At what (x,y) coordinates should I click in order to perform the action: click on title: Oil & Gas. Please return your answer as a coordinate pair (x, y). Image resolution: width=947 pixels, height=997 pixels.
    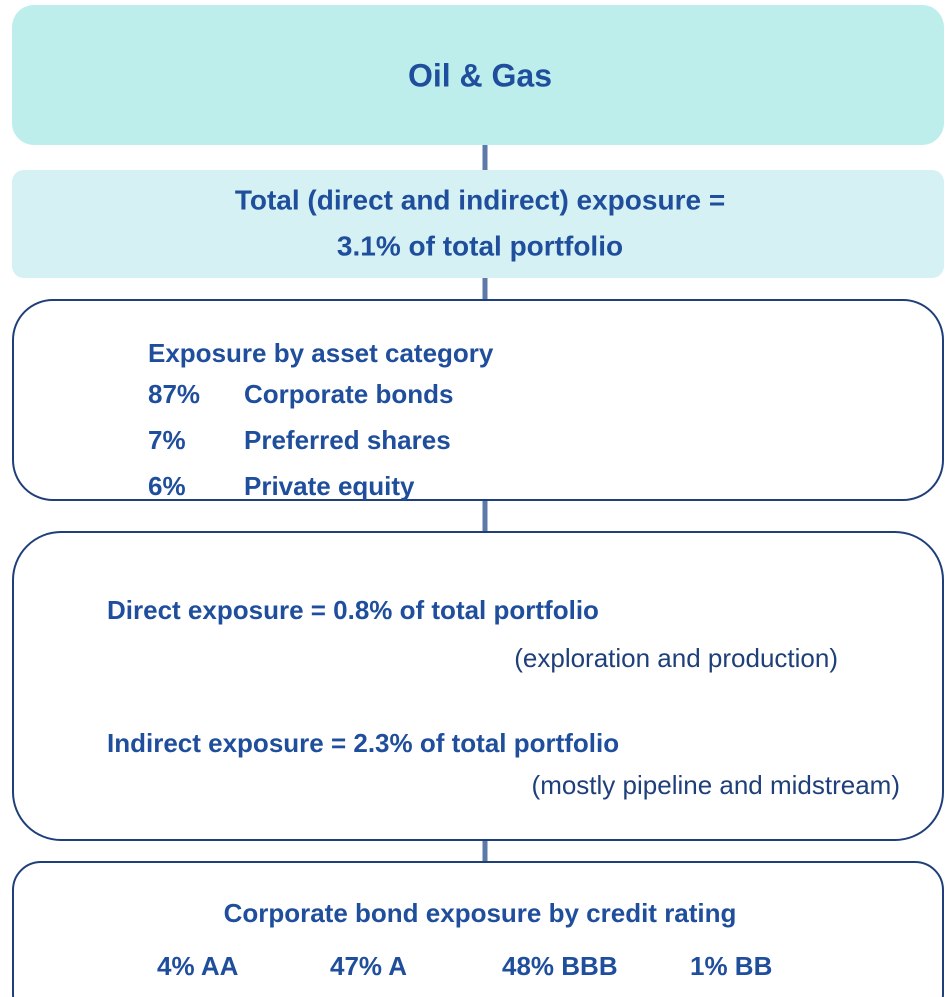
    Looking at the image, I should click on (480, 75).